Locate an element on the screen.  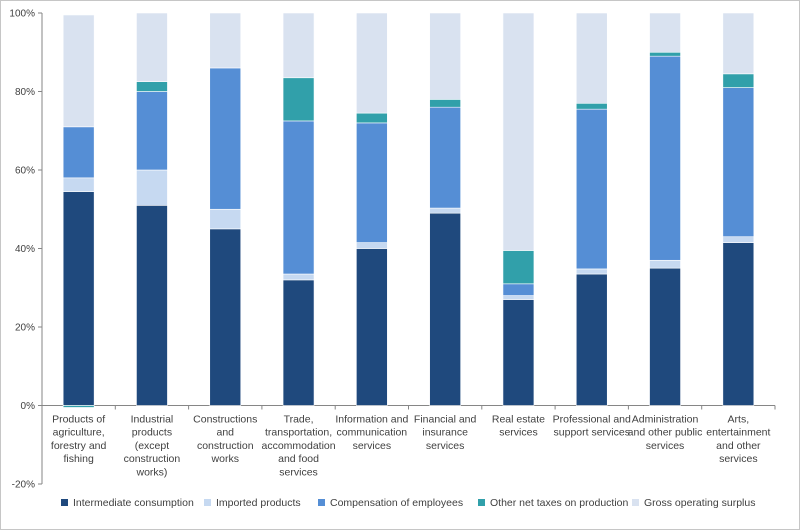
x-category-label-line: Financial and is located at coordinates (445, 420).